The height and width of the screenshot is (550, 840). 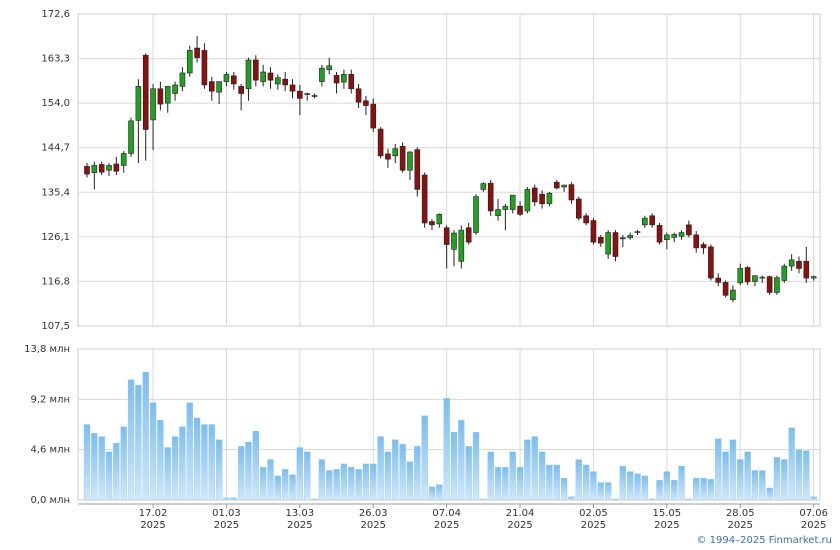 What do you see at coordinates (300, 519) in the screenshot?
I see `x-tick-label: 13.03 2025` at bounding box center [300, 519].